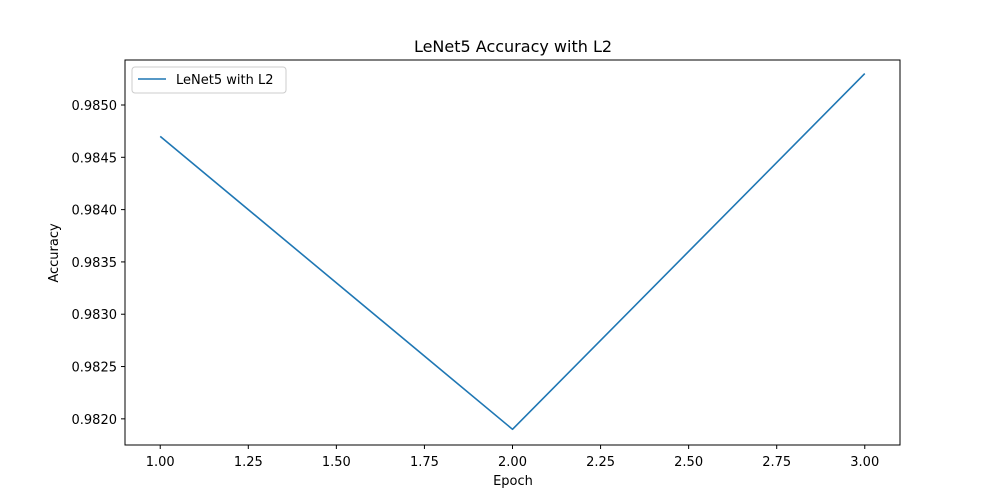  I want to click on x-tick-label: 2.25, so click(600, 462).